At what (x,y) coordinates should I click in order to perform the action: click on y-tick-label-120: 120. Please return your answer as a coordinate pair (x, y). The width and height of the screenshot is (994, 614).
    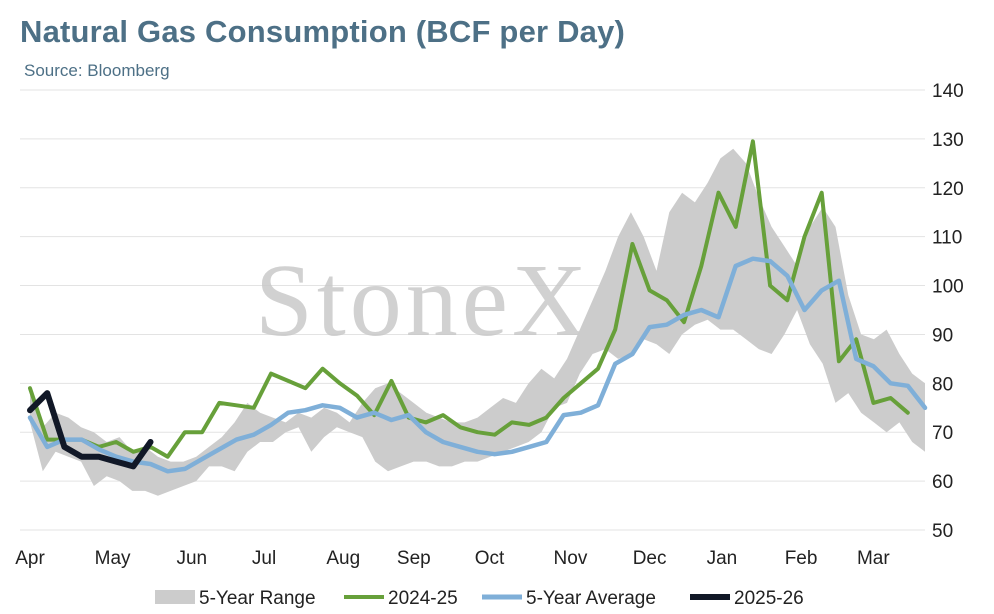
    Looking at the image, I should click on (948, 189).